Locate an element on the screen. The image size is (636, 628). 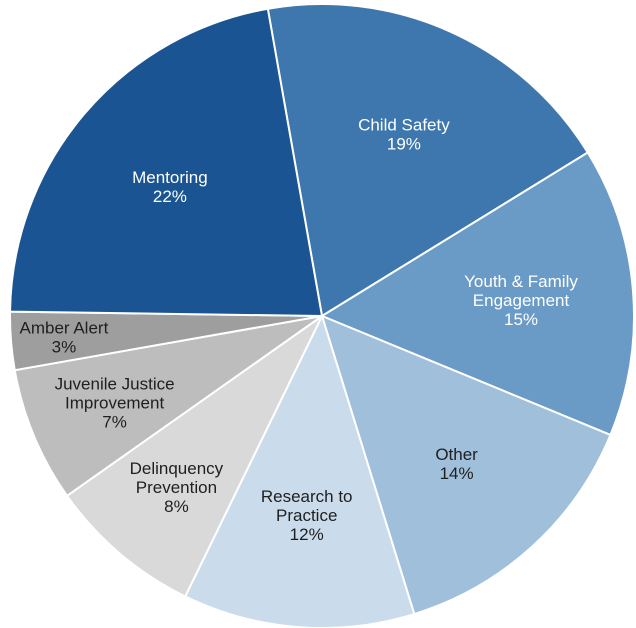
pie-category-label: Amber Alert is located at coordinates (63, 327).